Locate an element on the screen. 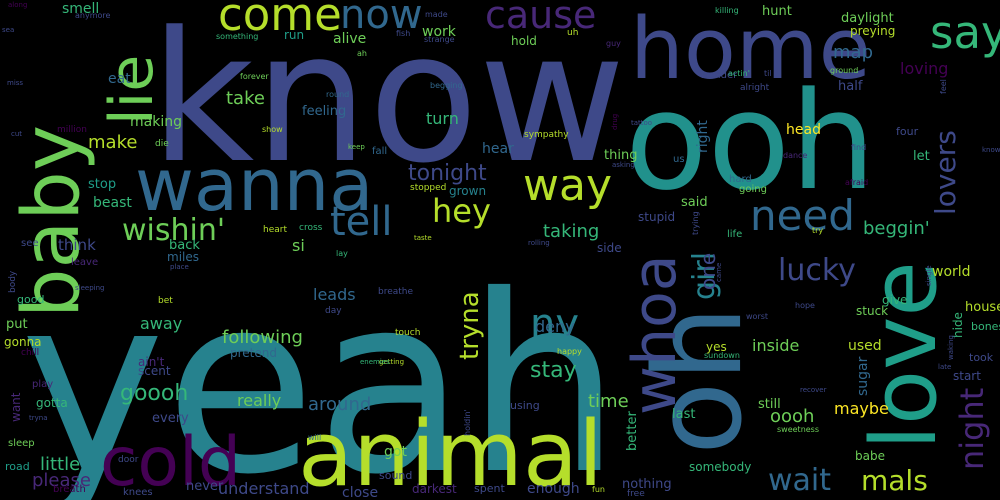 This screenshot has width=1000, height=500. cloud-word-191: tryna is located at coordinates (38, 418).